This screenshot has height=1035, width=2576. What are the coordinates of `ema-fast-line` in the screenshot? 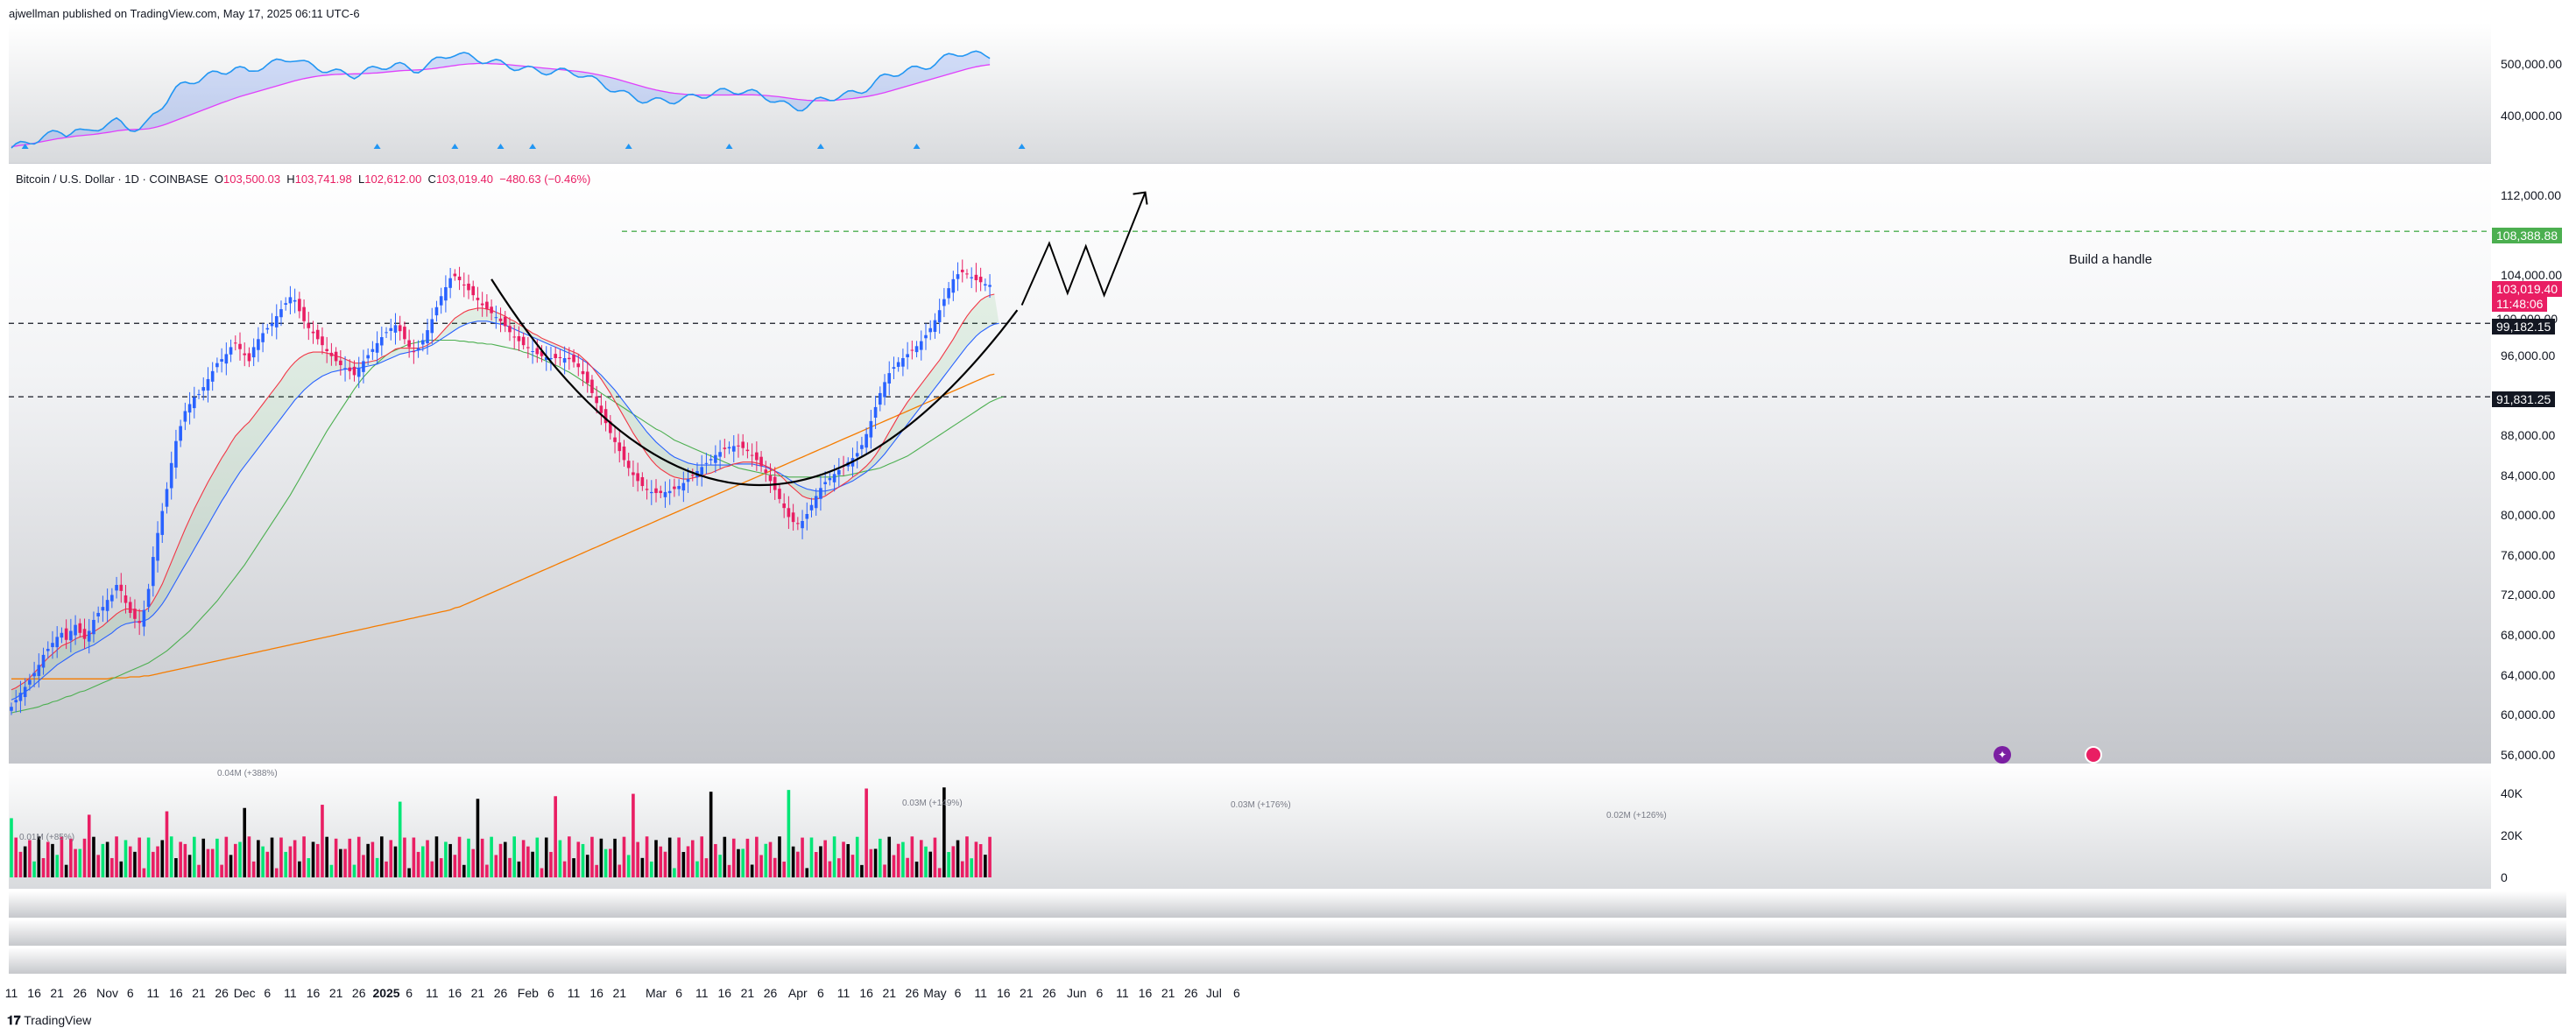 It's located at (503, 492).